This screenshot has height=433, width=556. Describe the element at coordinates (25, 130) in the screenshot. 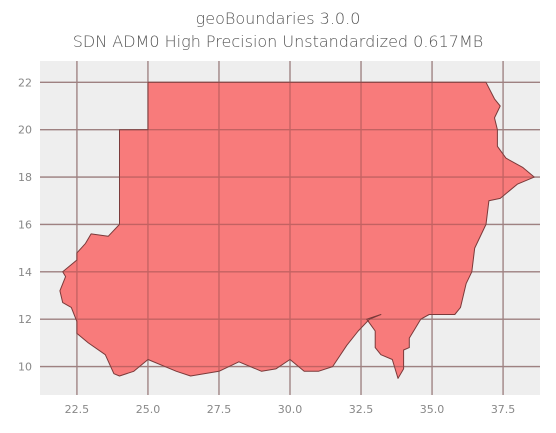

I see `y-tick-label: 20` at that location.